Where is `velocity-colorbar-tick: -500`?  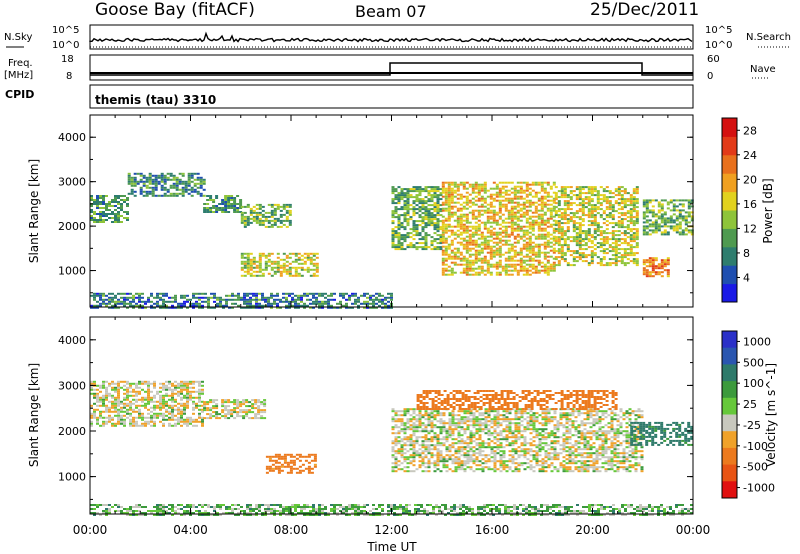
velocity-colorbar-tick: -500 is located at coordinates (755, 467).